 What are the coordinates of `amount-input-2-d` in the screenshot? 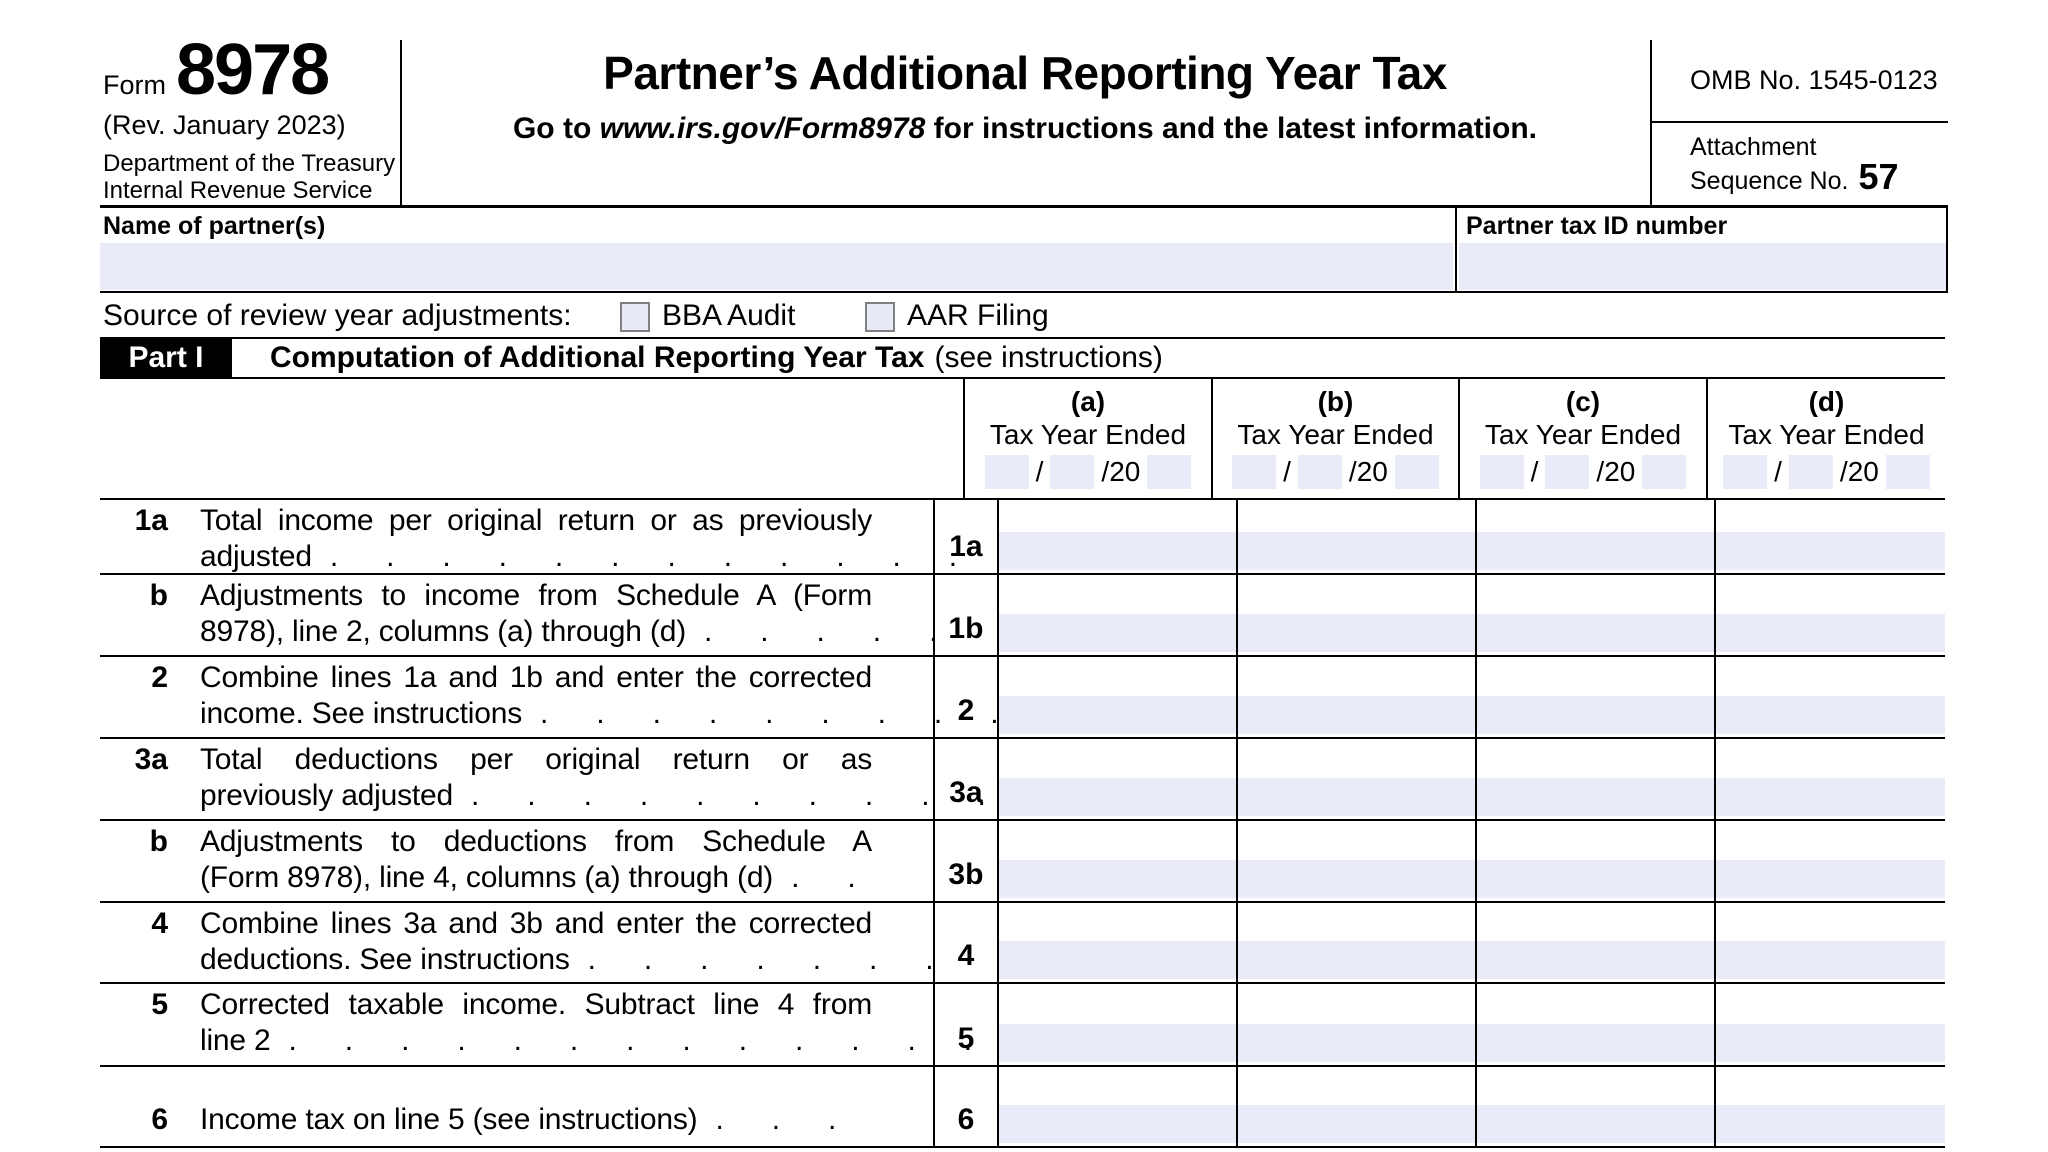 It's located at (1830, 715).